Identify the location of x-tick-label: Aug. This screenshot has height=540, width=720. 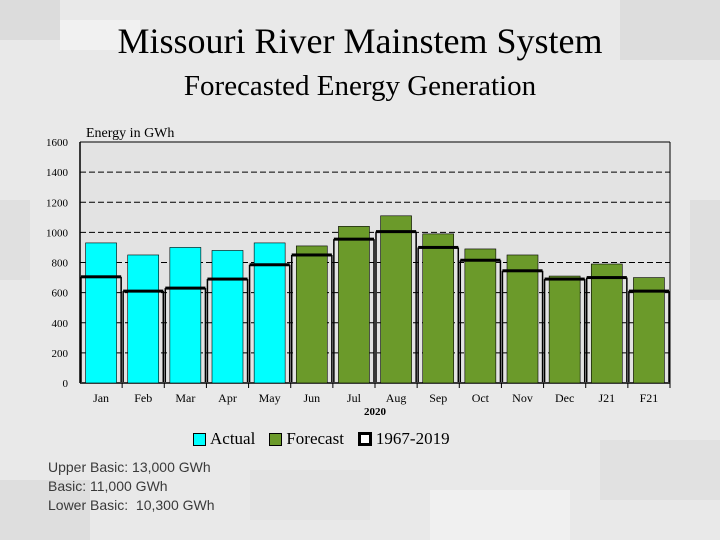
(396, 398).